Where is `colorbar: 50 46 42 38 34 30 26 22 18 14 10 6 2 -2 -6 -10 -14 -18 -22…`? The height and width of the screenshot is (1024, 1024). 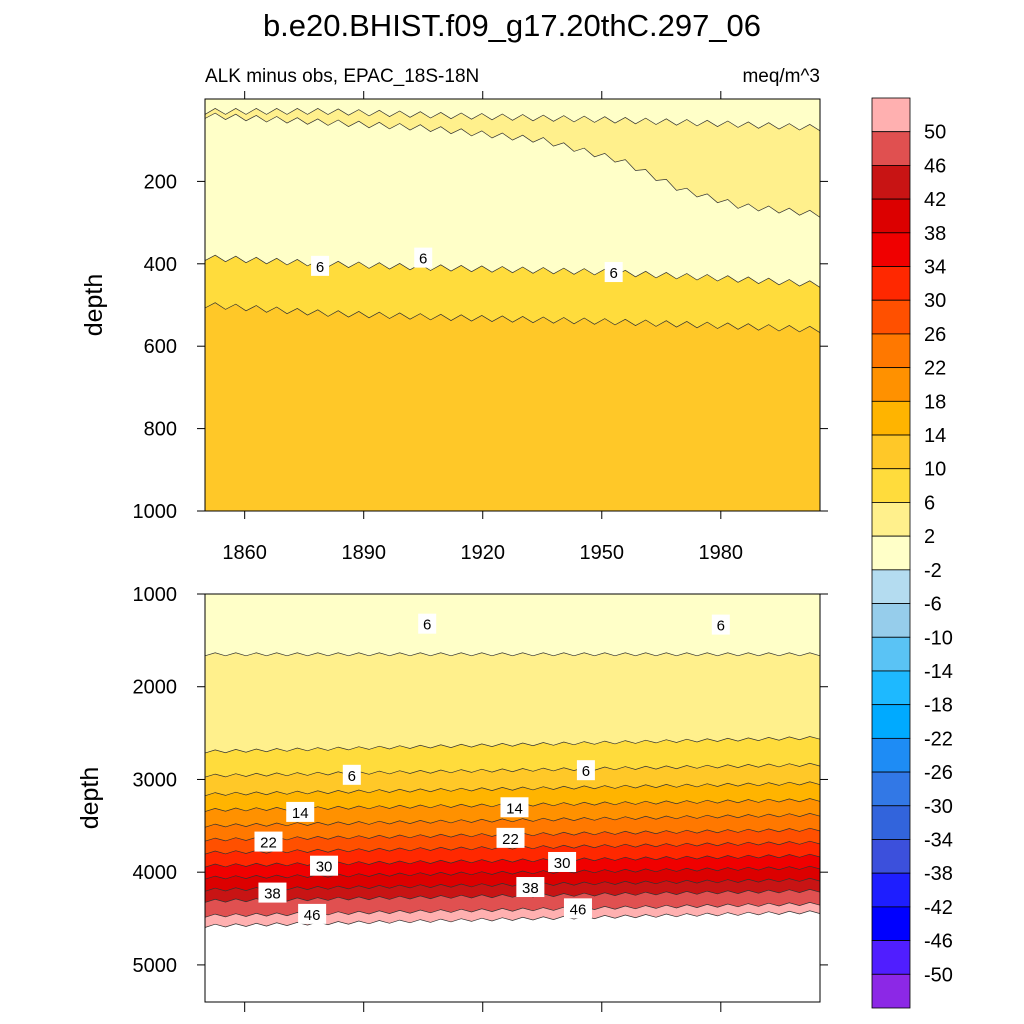
colorbar: 50 46 42 38 34 30 26 22 18 14 10 6 2 -2 -6 -10 -14 -18 -22… is located at coordinates (912, 553).